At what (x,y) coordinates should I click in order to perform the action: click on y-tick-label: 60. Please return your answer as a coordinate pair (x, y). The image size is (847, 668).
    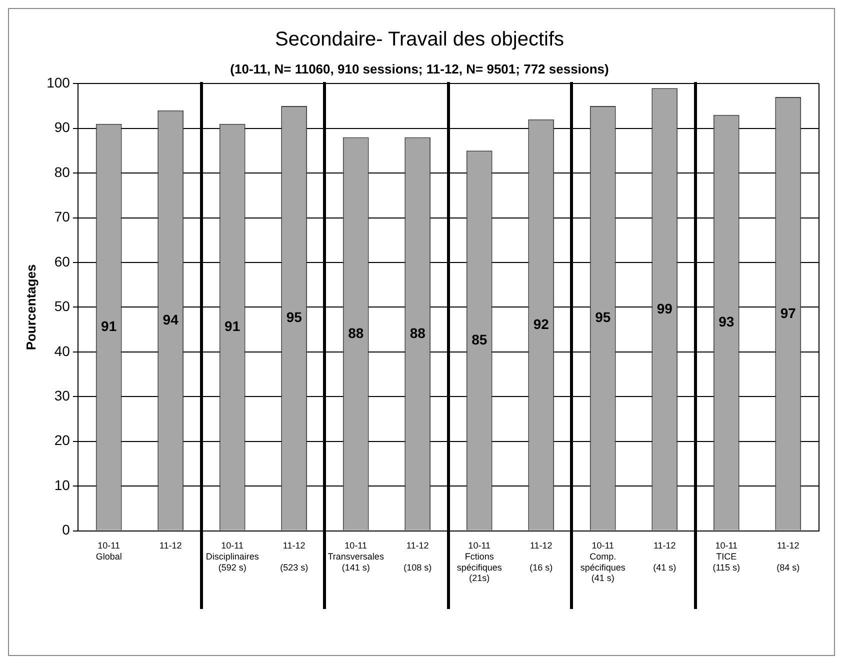
    Looking at the image, I should click on (62, 261).